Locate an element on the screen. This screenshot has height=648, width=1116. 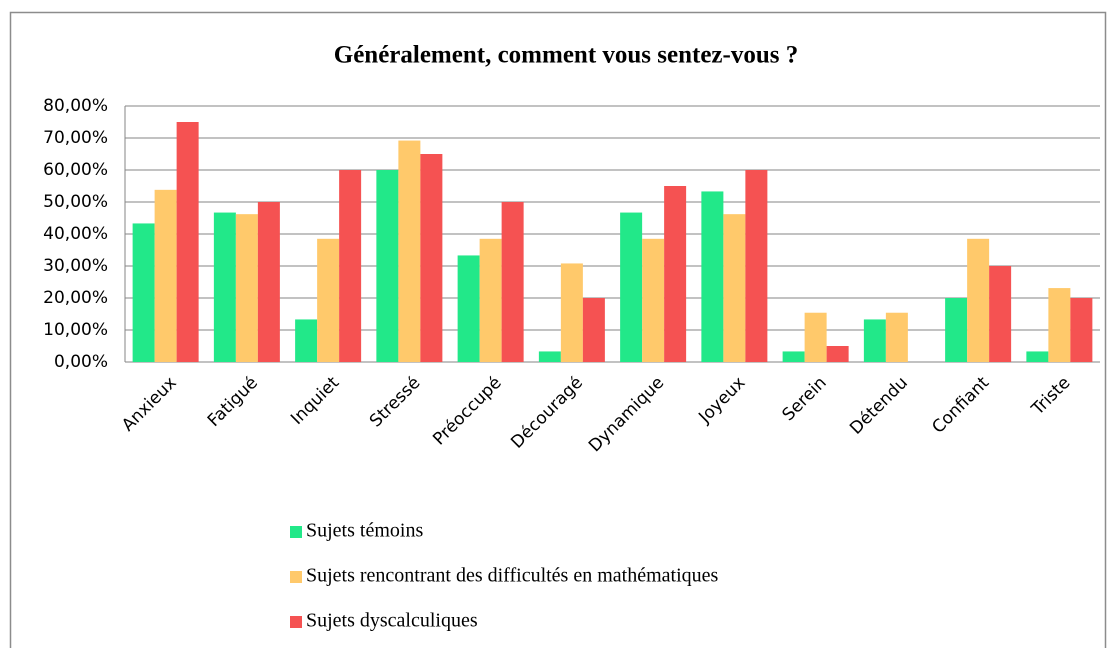
y-tick-label: 20,00% is located at coordinates (75, 298).